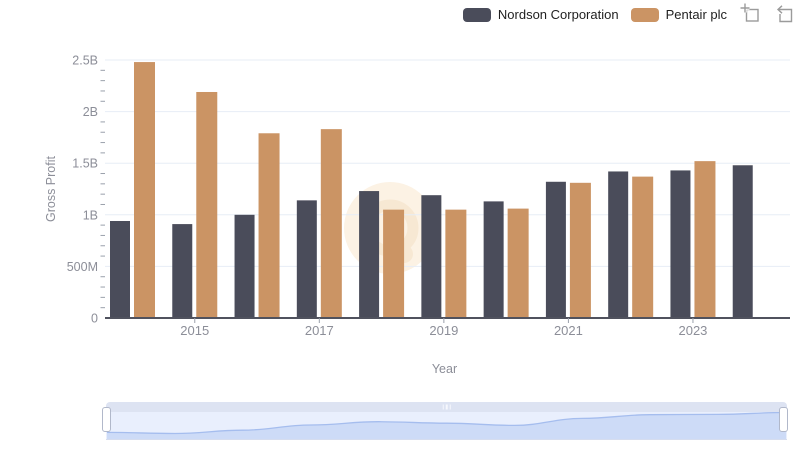 This screenshot has height=461, width=800. I want to click on zoom-in-icon, so click(750, 14).